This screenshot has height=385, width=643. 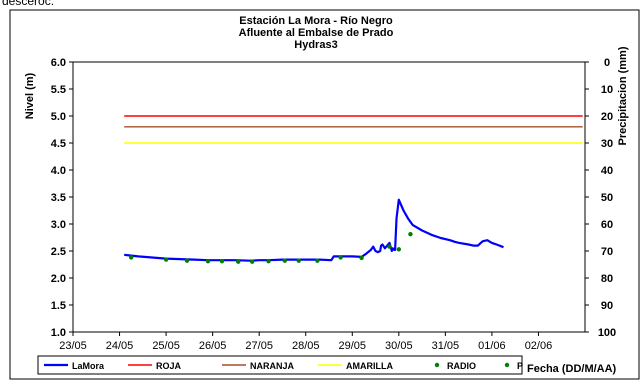 What do you see at coordinates (607, 198) in the screenshot?
I see `y2-tick-label: 50` at bounding box center [607, 198].